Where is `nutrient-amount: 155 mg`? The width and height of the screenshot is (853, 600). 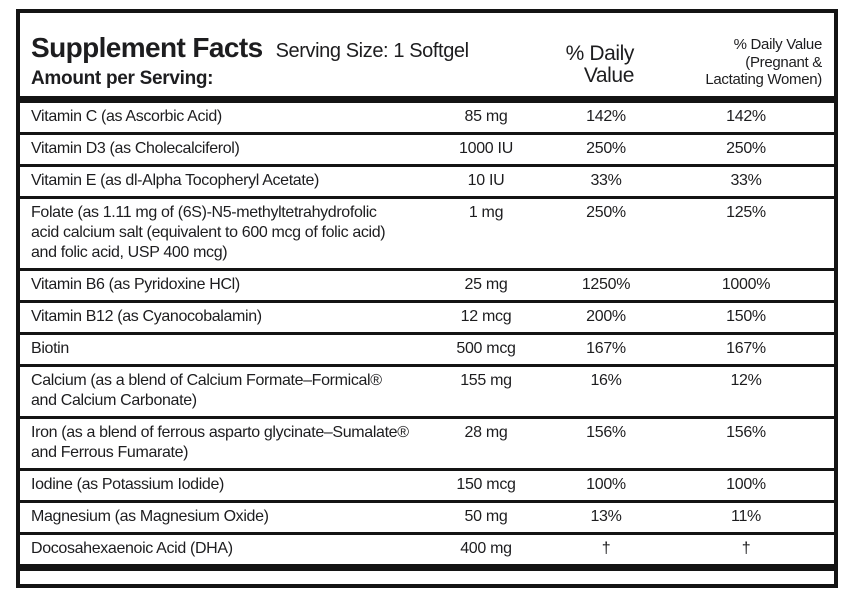 nutrient-amount: 155 mg is located at coordinates (486, 380).